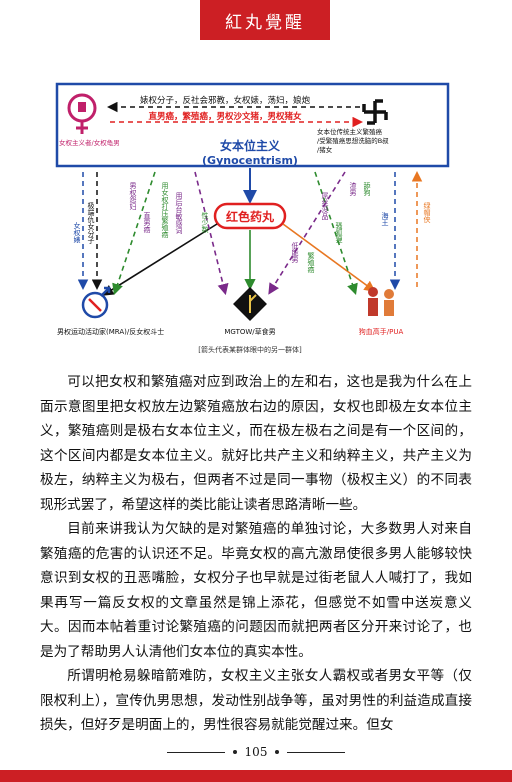 This screenshot has height=782, width=512. What do you see at coordinates (147, 222) in the screenshot?
I see `left-vertical-4: 直男癌` at bounding box center [147, 222].